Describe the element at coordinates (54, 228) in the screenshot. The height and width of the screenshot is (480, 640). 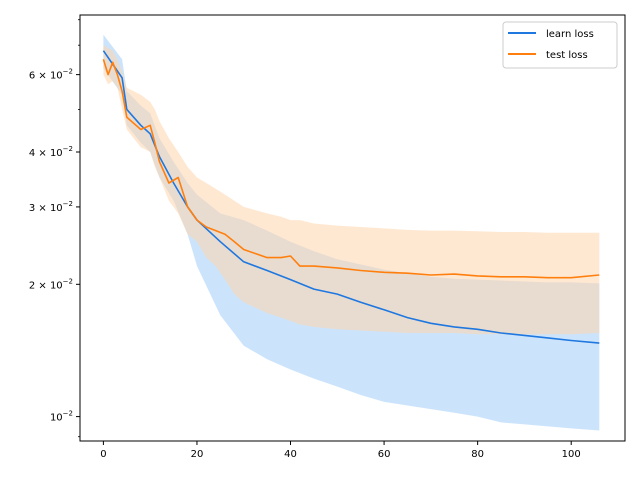
I see `y-axis: 10−2 2 × 10−2 3 × 10−2 4 × 10−2 6 × 10−2` at that location.